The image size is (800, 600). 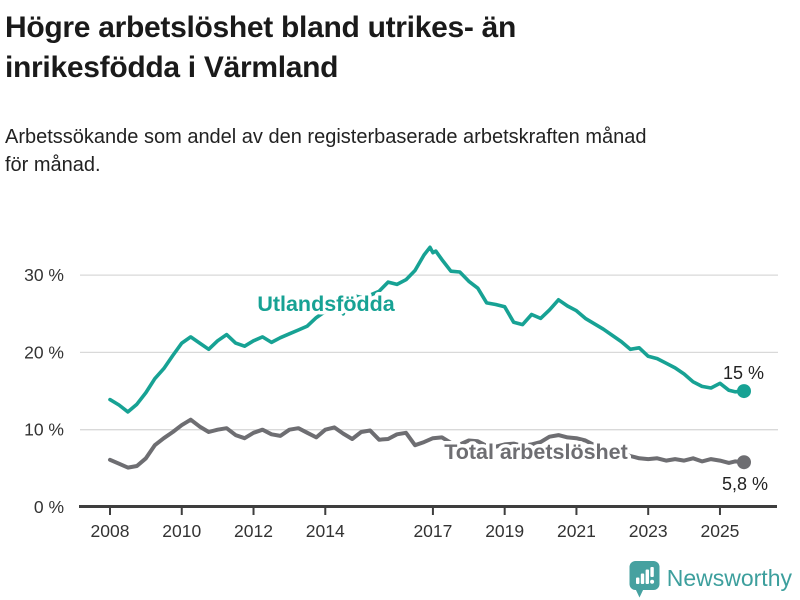 What do you see at coordinates (110, 531) in the screenshot?
I see `x-tick-label: 2008` at bounding box center [110, 531].